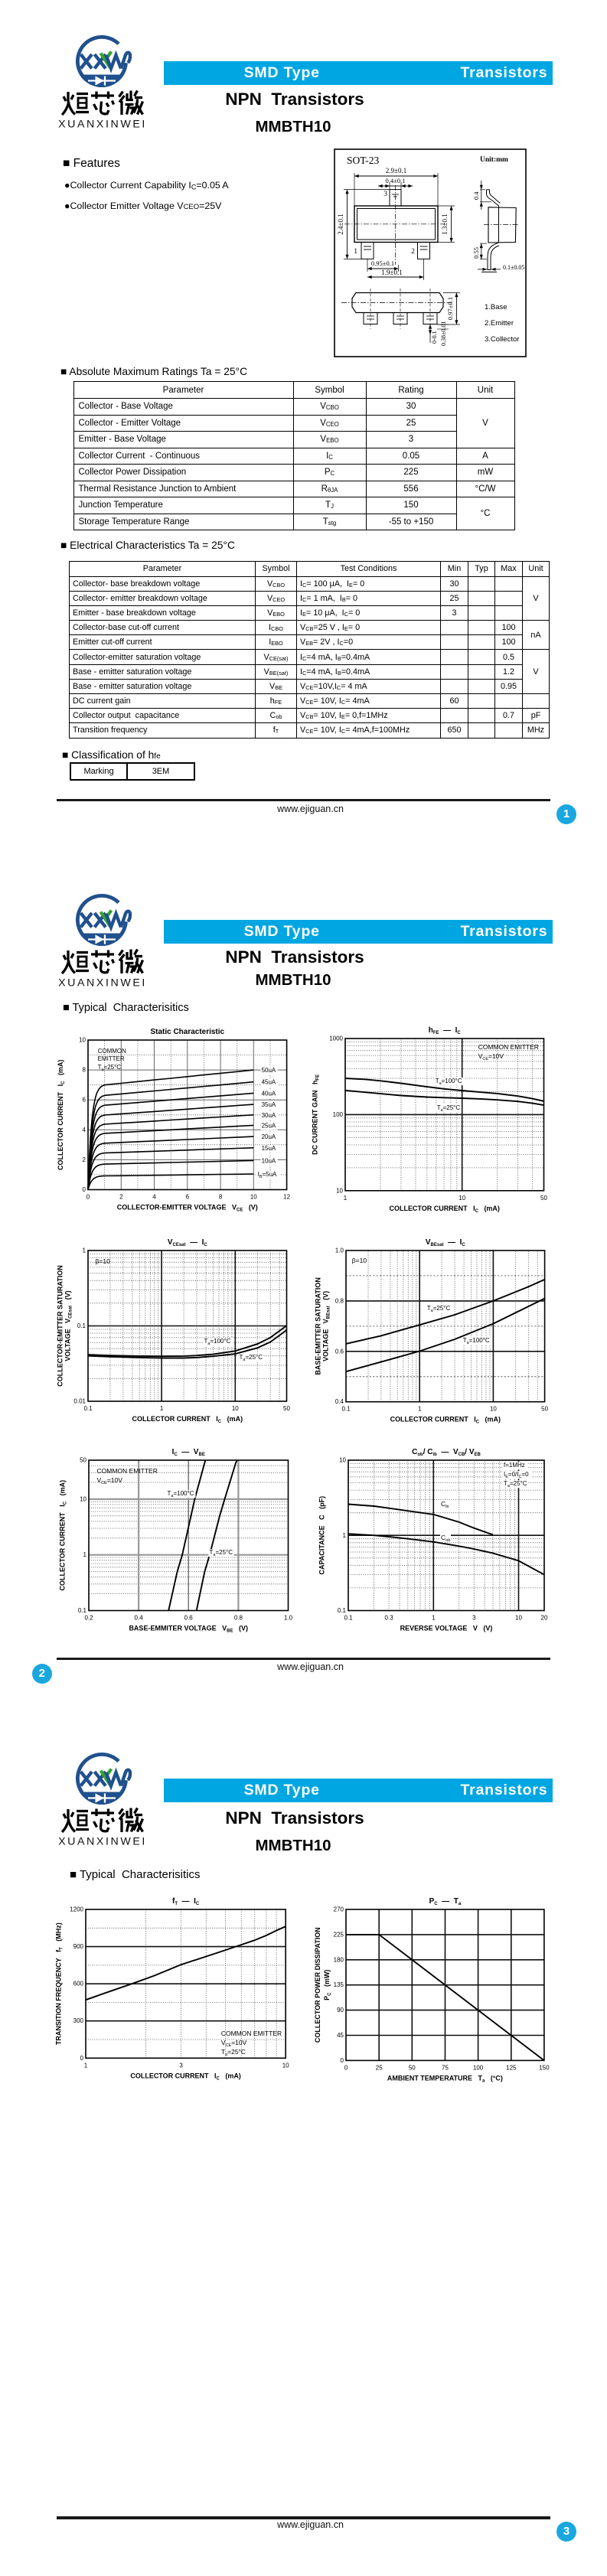 Image resolution: width=607 pixels, height=2576 pixels. Describe the element at coordinates (112, 1051) in the screenshot. I see `svg-text: COMMON` at that location.